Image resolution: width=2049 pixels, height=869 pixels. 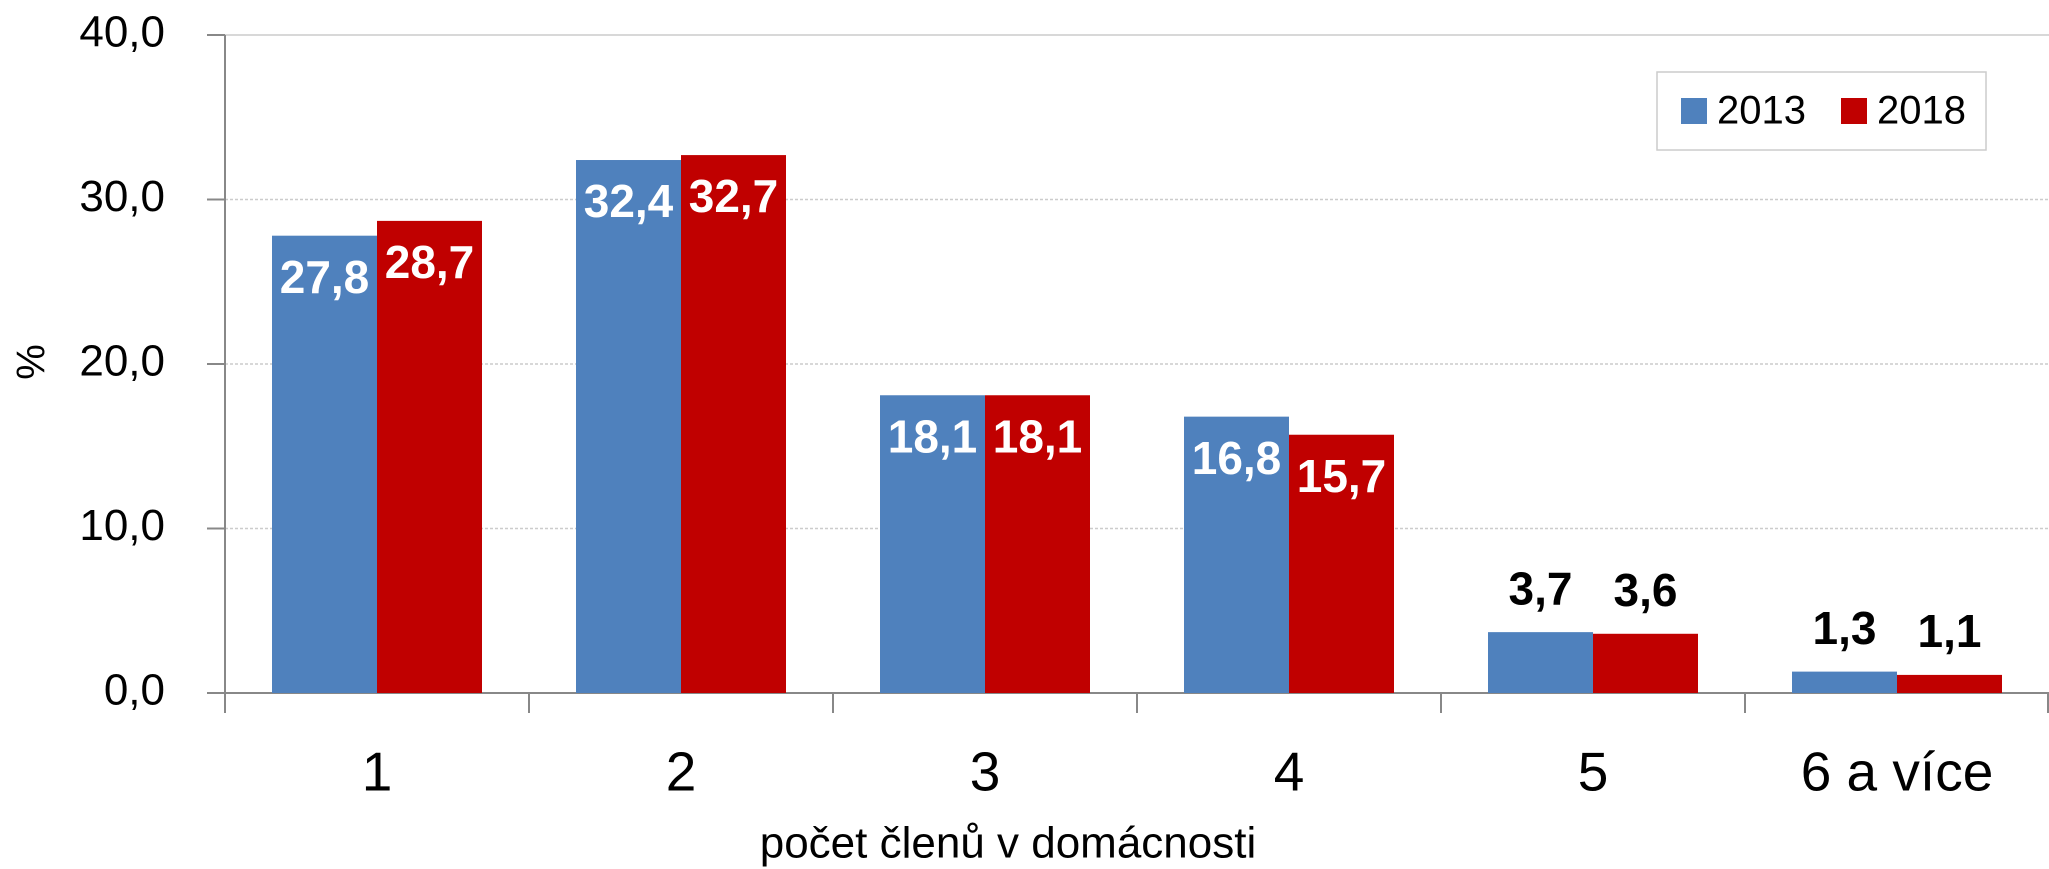 What do you see at coordinates (1289, 772) in the screenshot?
I see `x-tick-label: 4` at bounding box center [1289, 772].